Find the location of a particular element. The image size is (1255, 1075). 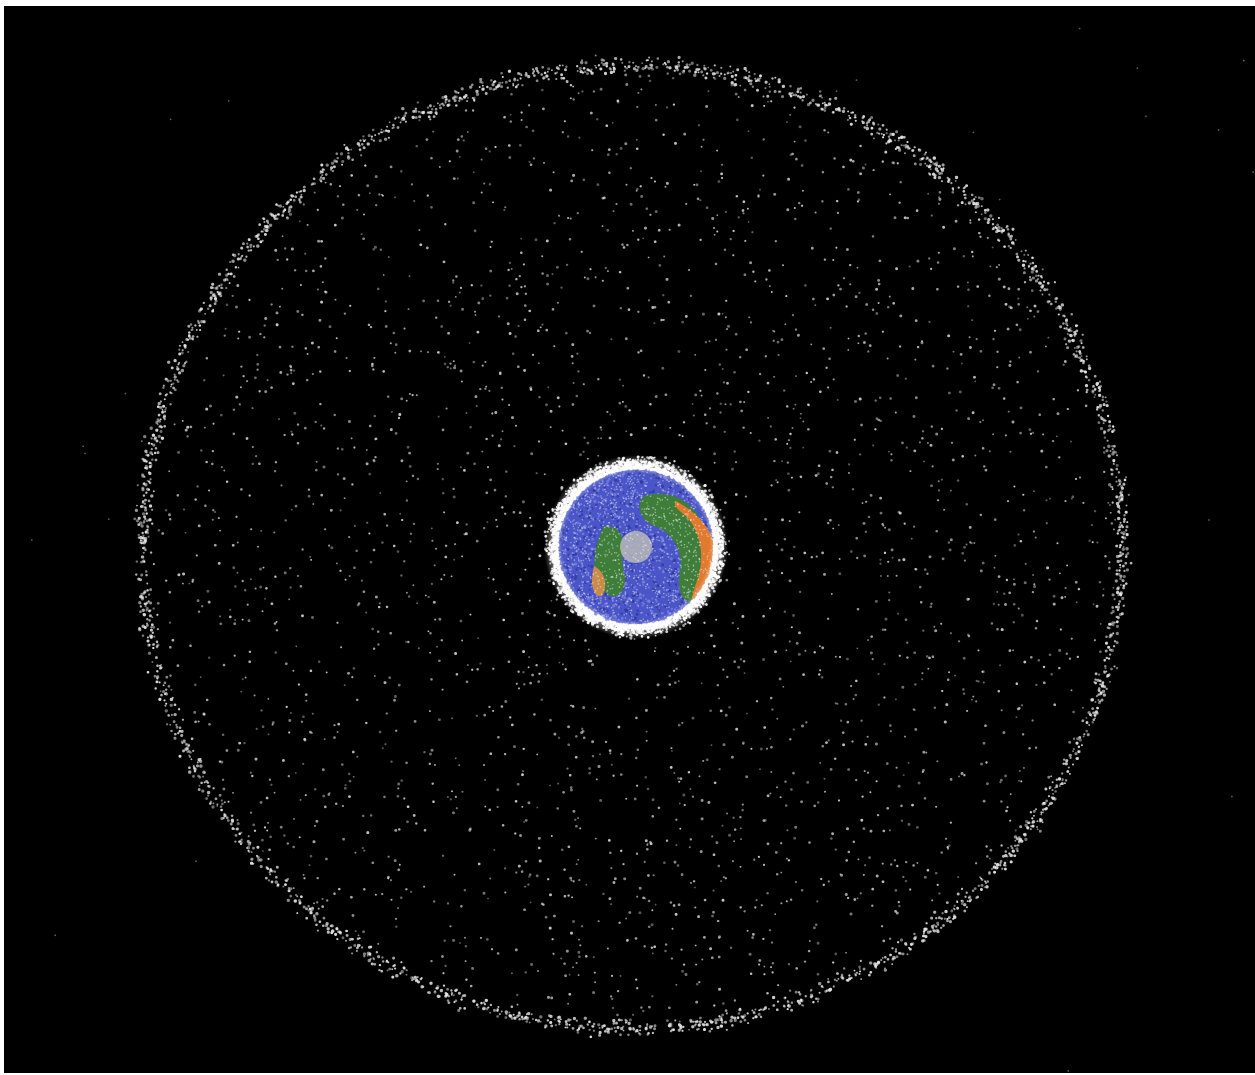

low-orbit-debris-halo is located at coordinates (636, 547).